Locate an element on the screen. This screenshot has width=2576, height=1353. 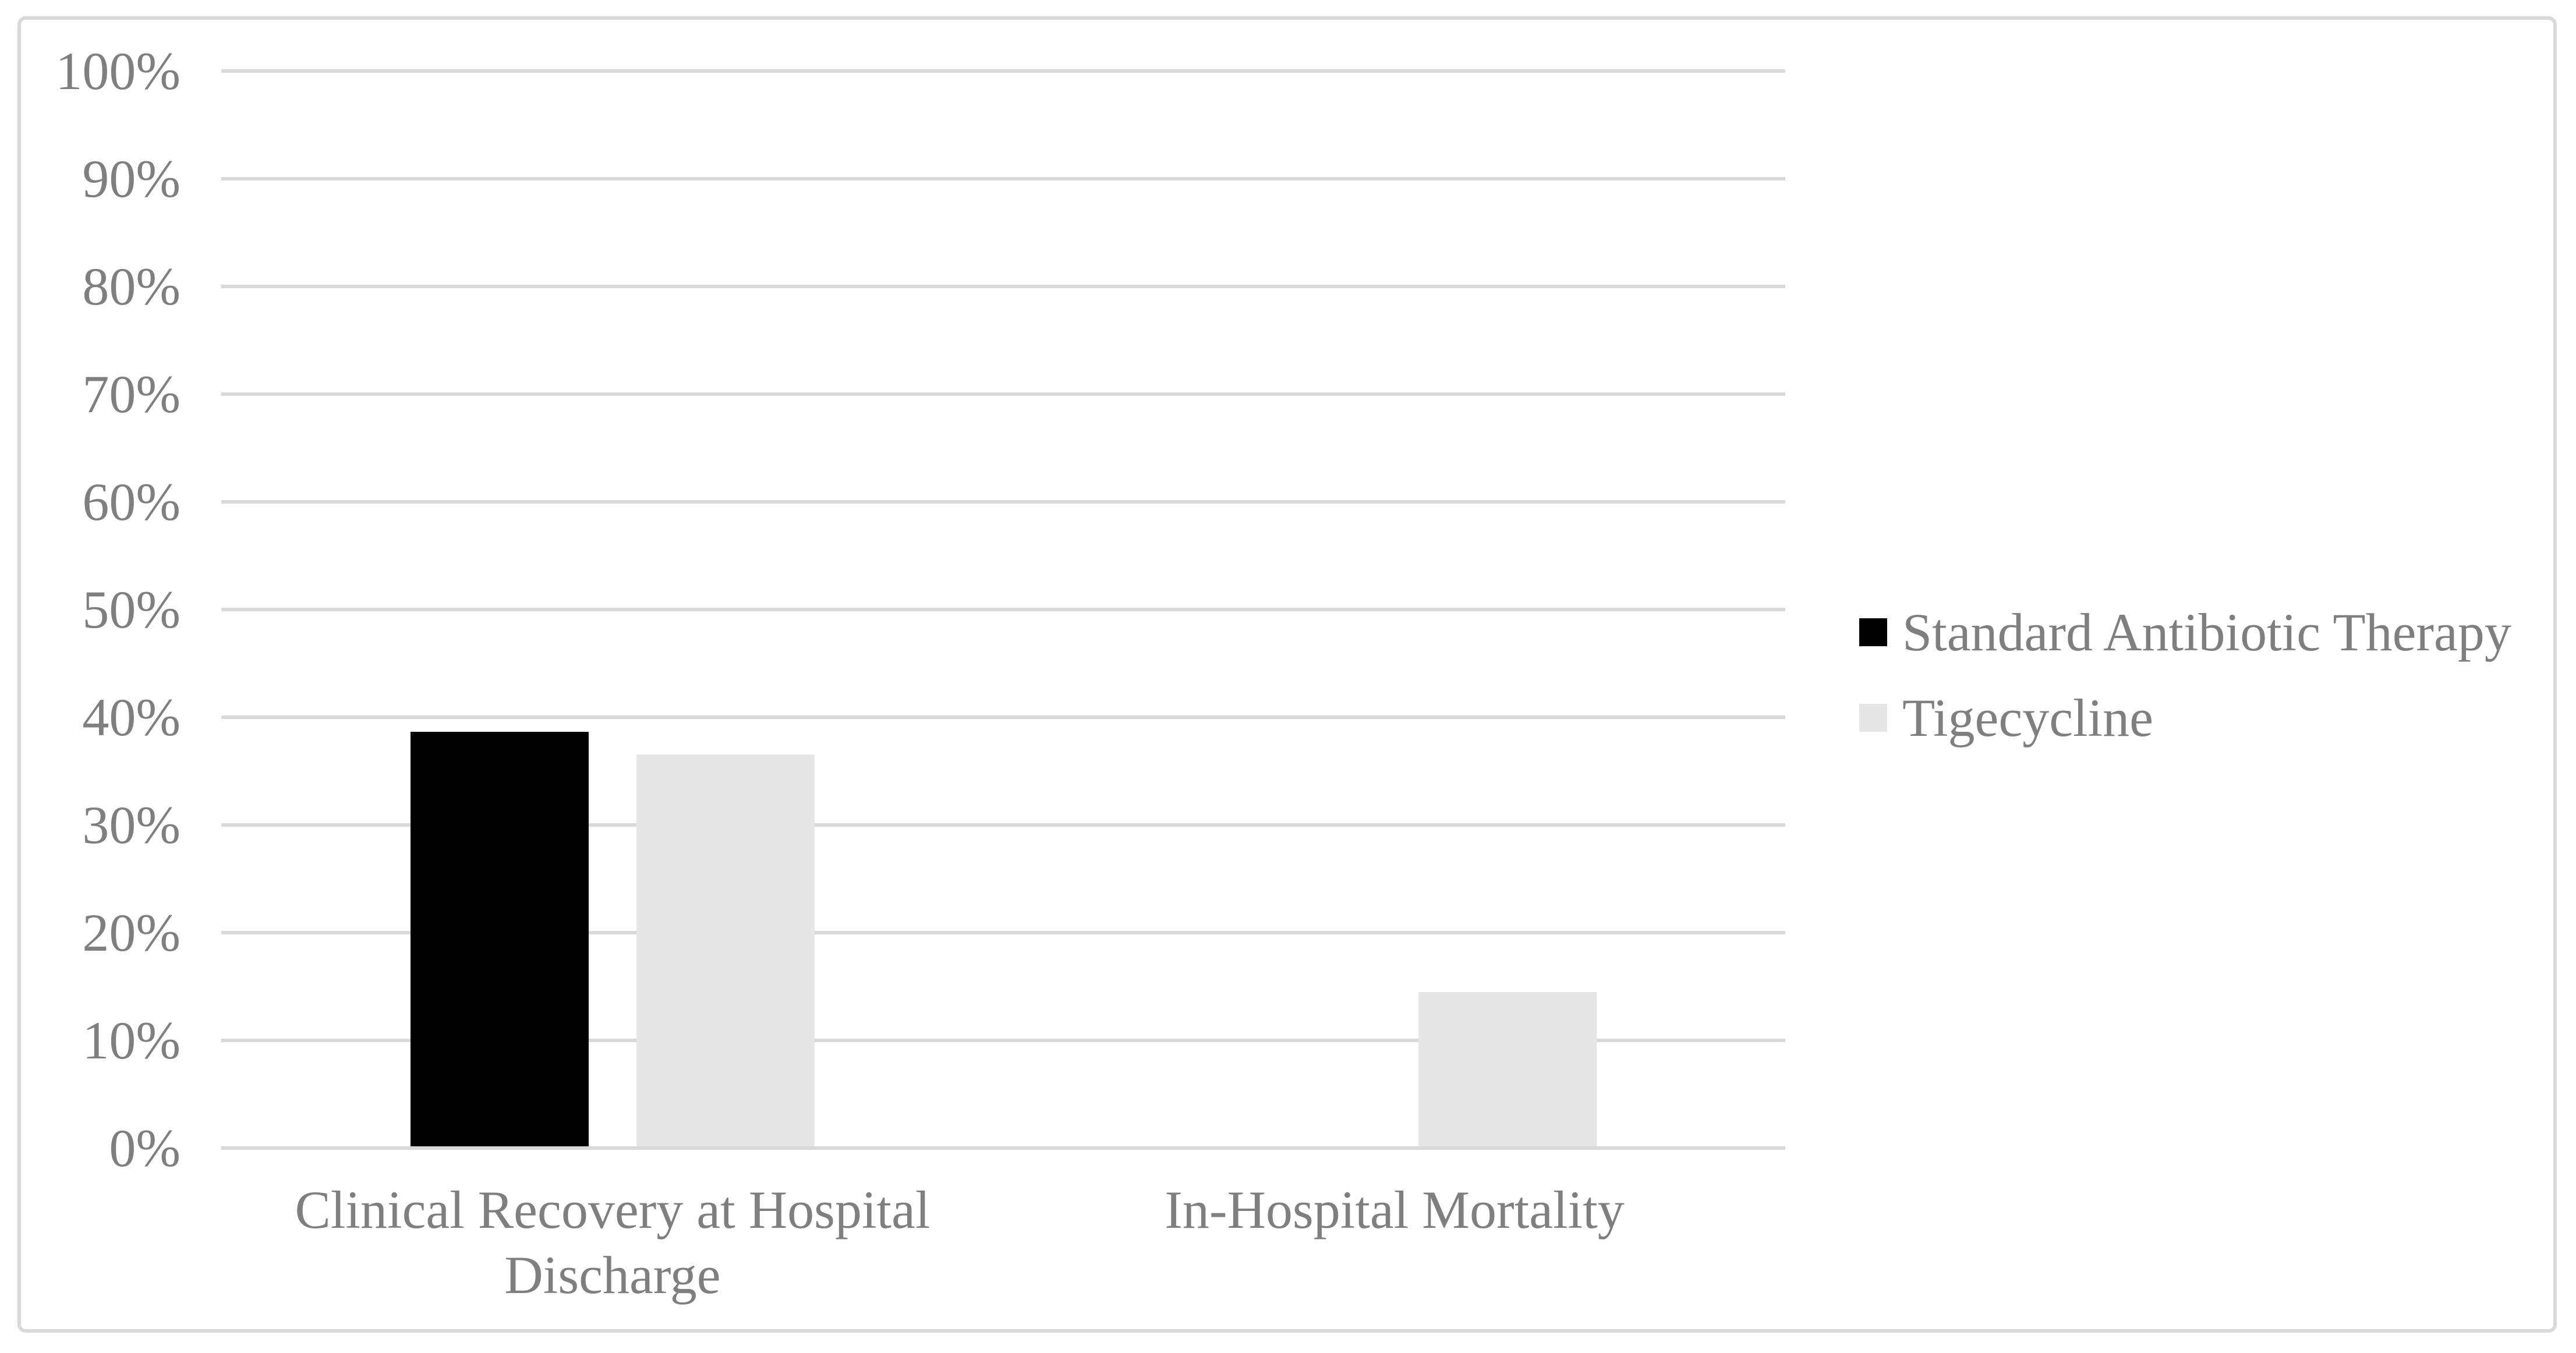
y-axis-tick-label: 40% is located at coordinates (131, 718).